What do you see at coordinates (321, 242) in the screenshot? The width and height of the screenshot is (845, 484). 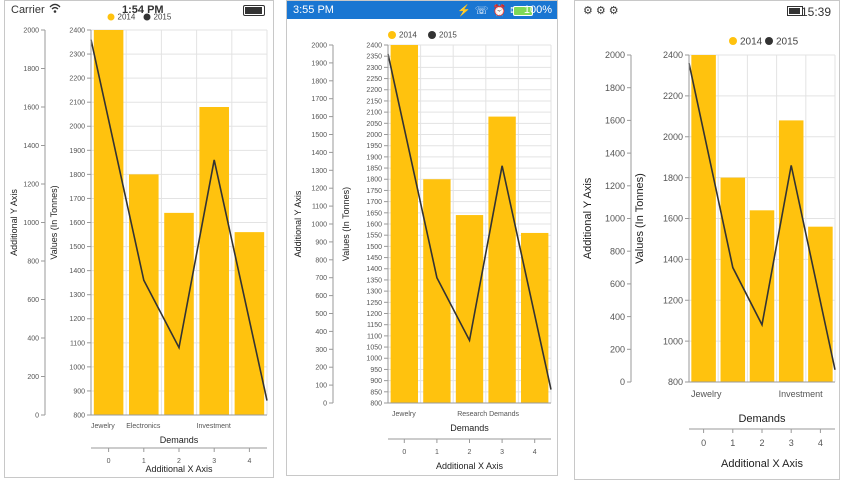 I see `additional-y-tick-label: 900` at bounding box center [321, 242].